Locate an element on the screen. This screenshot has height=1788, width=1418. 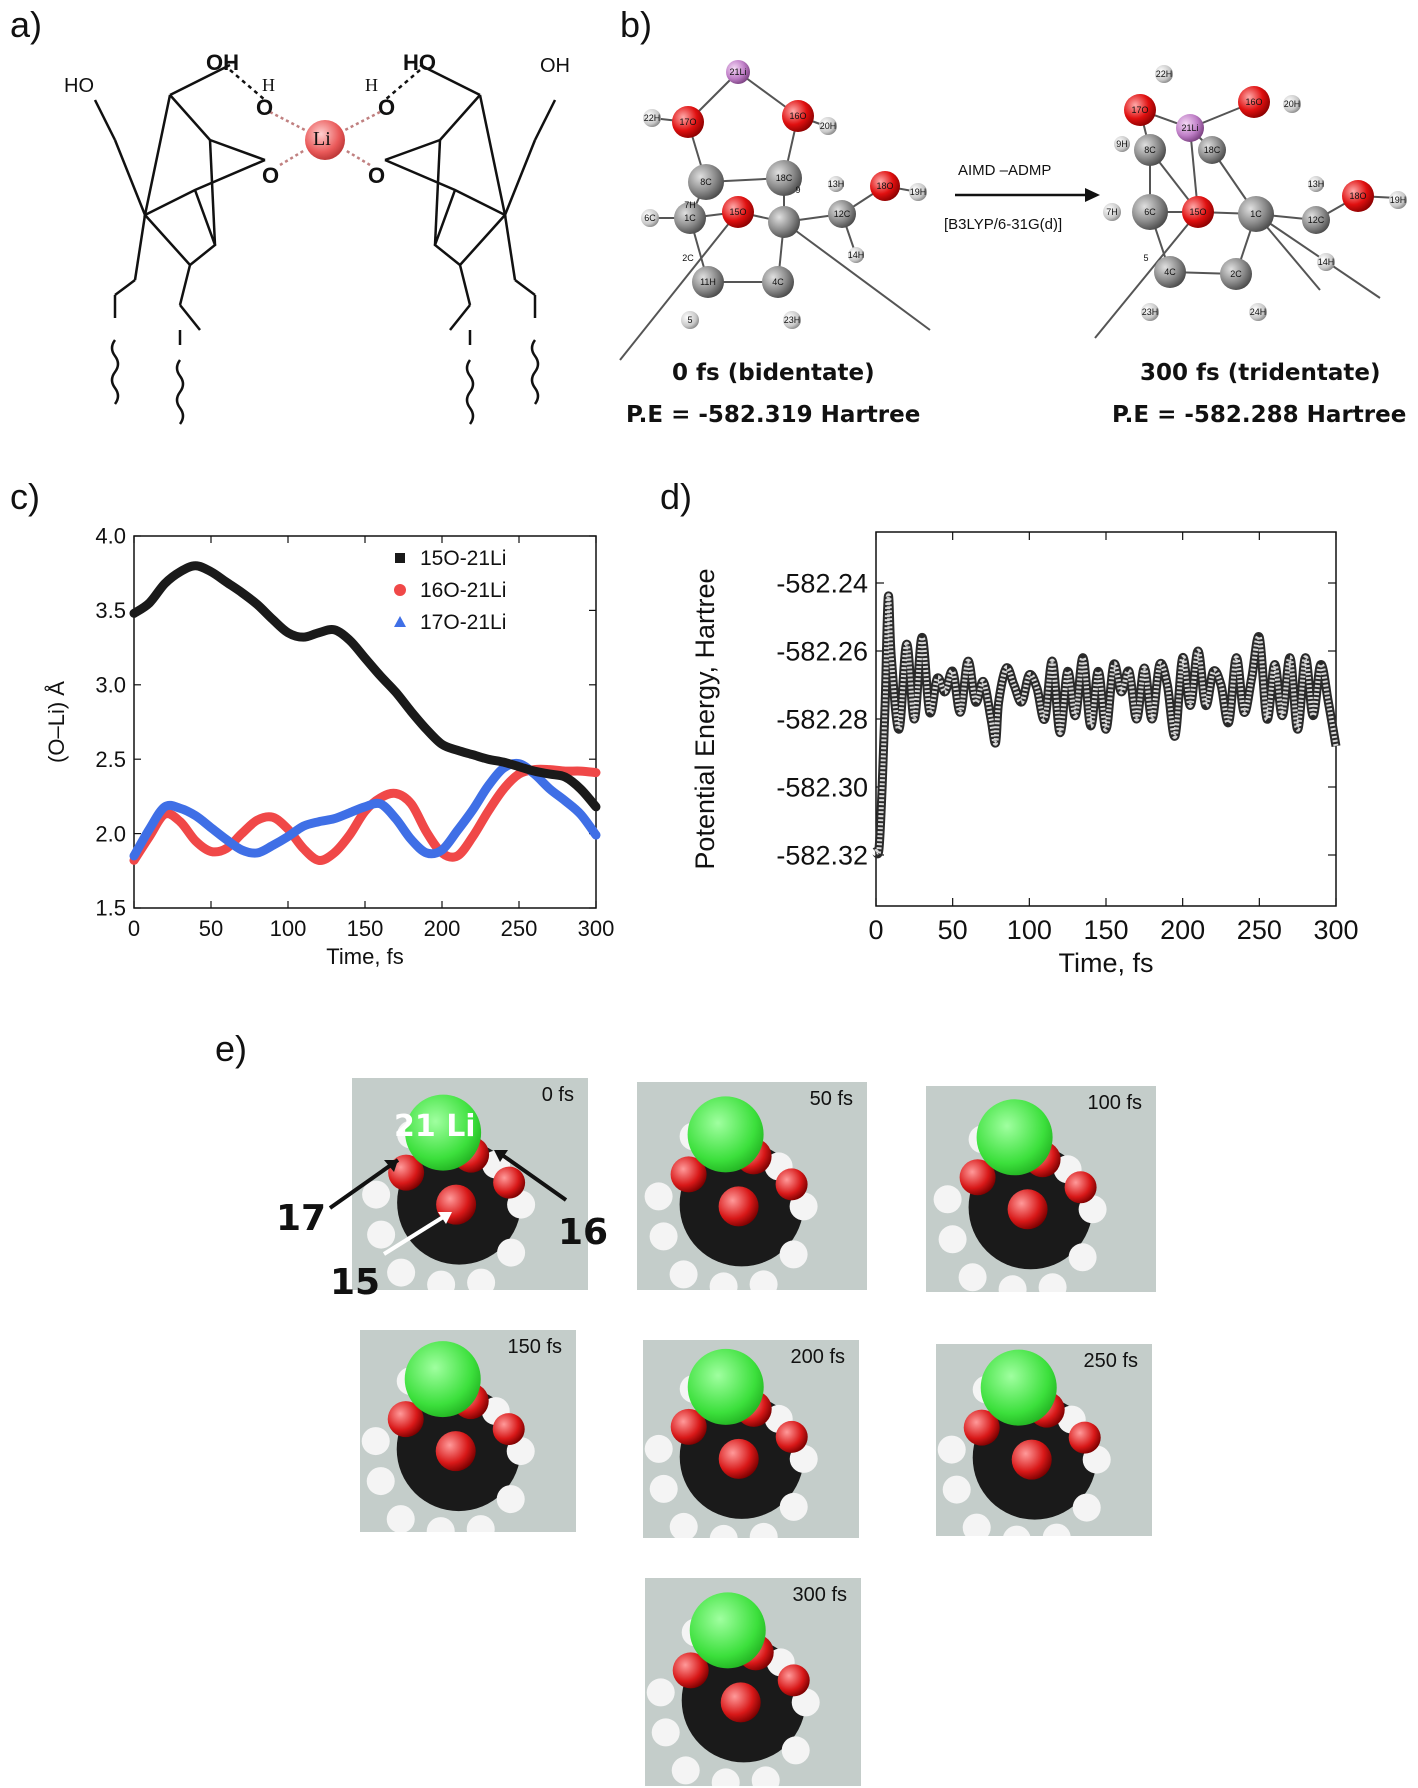
chart-c-xtick-label: 300 is located at coordinates (596, 928).